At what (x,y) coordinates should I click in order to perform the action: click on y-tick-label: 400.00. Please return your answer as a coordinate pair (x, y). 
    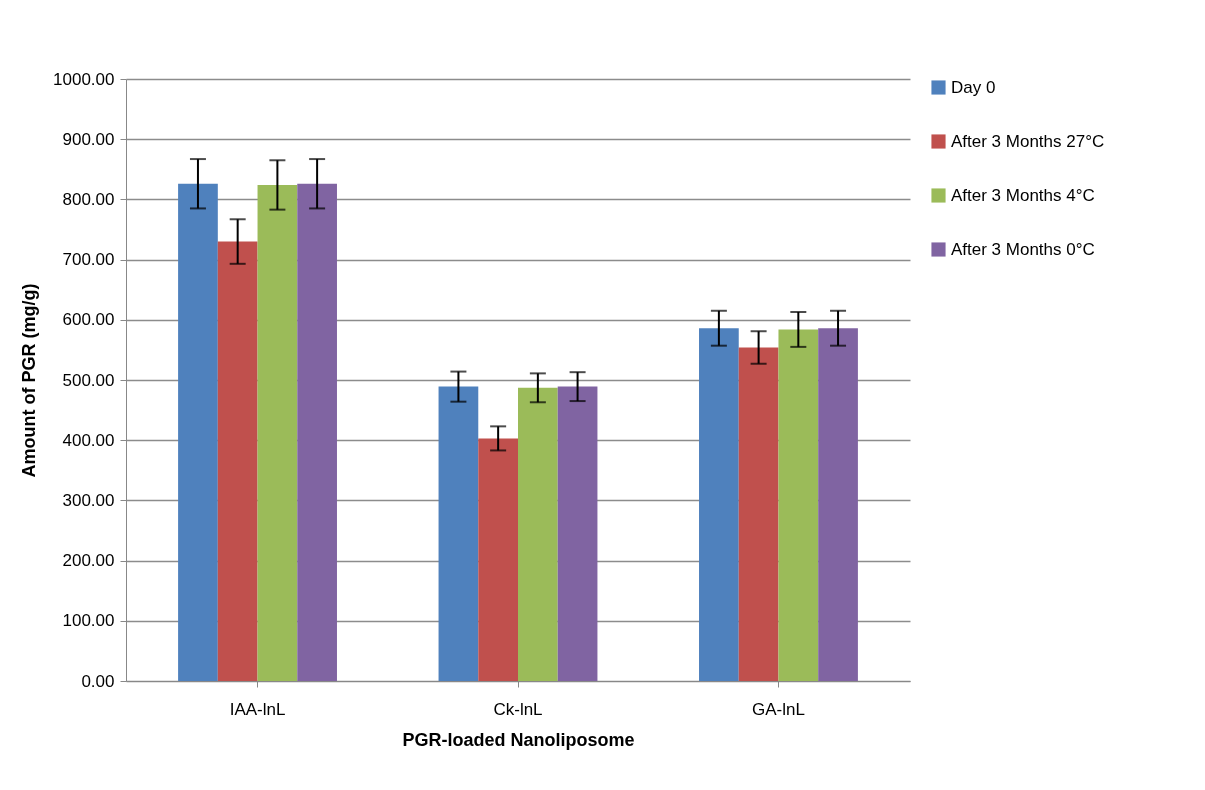
    Looking at the image, I should click on (88, 440).